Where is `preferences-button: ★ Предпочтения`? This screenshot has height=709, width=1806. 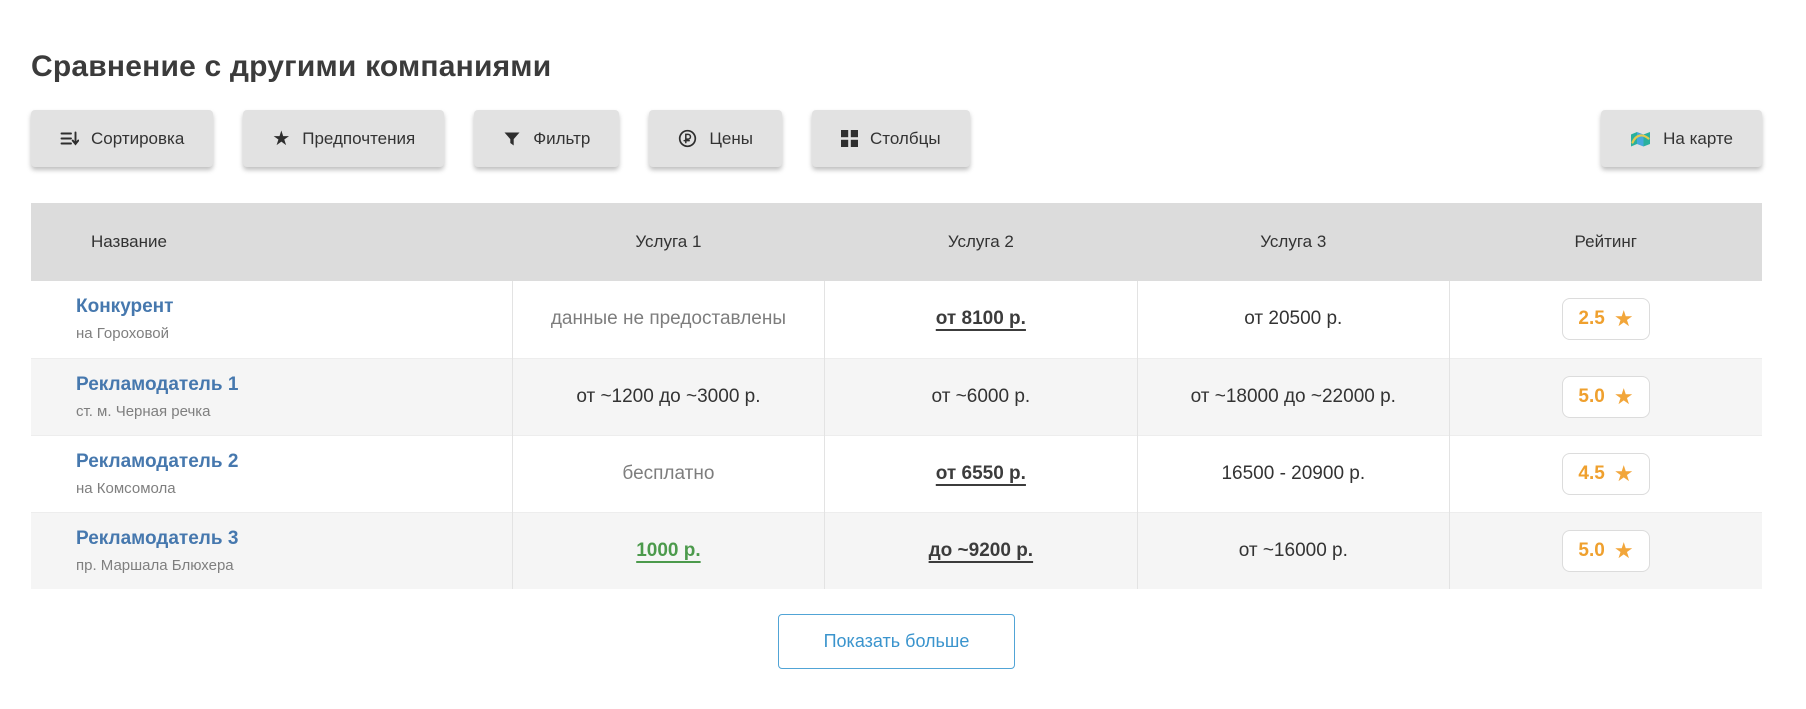 preferences-button: ★ Предпочтения is located at coordinates (344, 138).